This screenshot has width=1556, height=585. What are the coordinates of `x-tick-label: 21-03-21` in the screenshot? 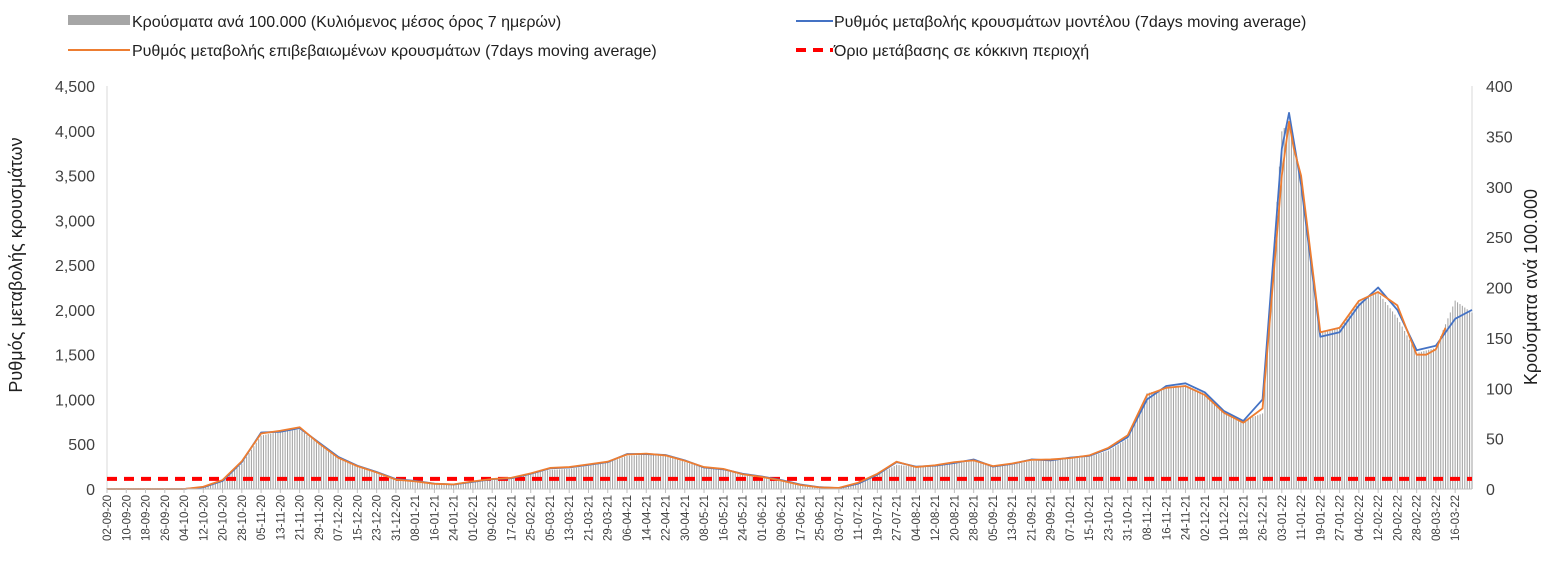 It's located at (589, 518).